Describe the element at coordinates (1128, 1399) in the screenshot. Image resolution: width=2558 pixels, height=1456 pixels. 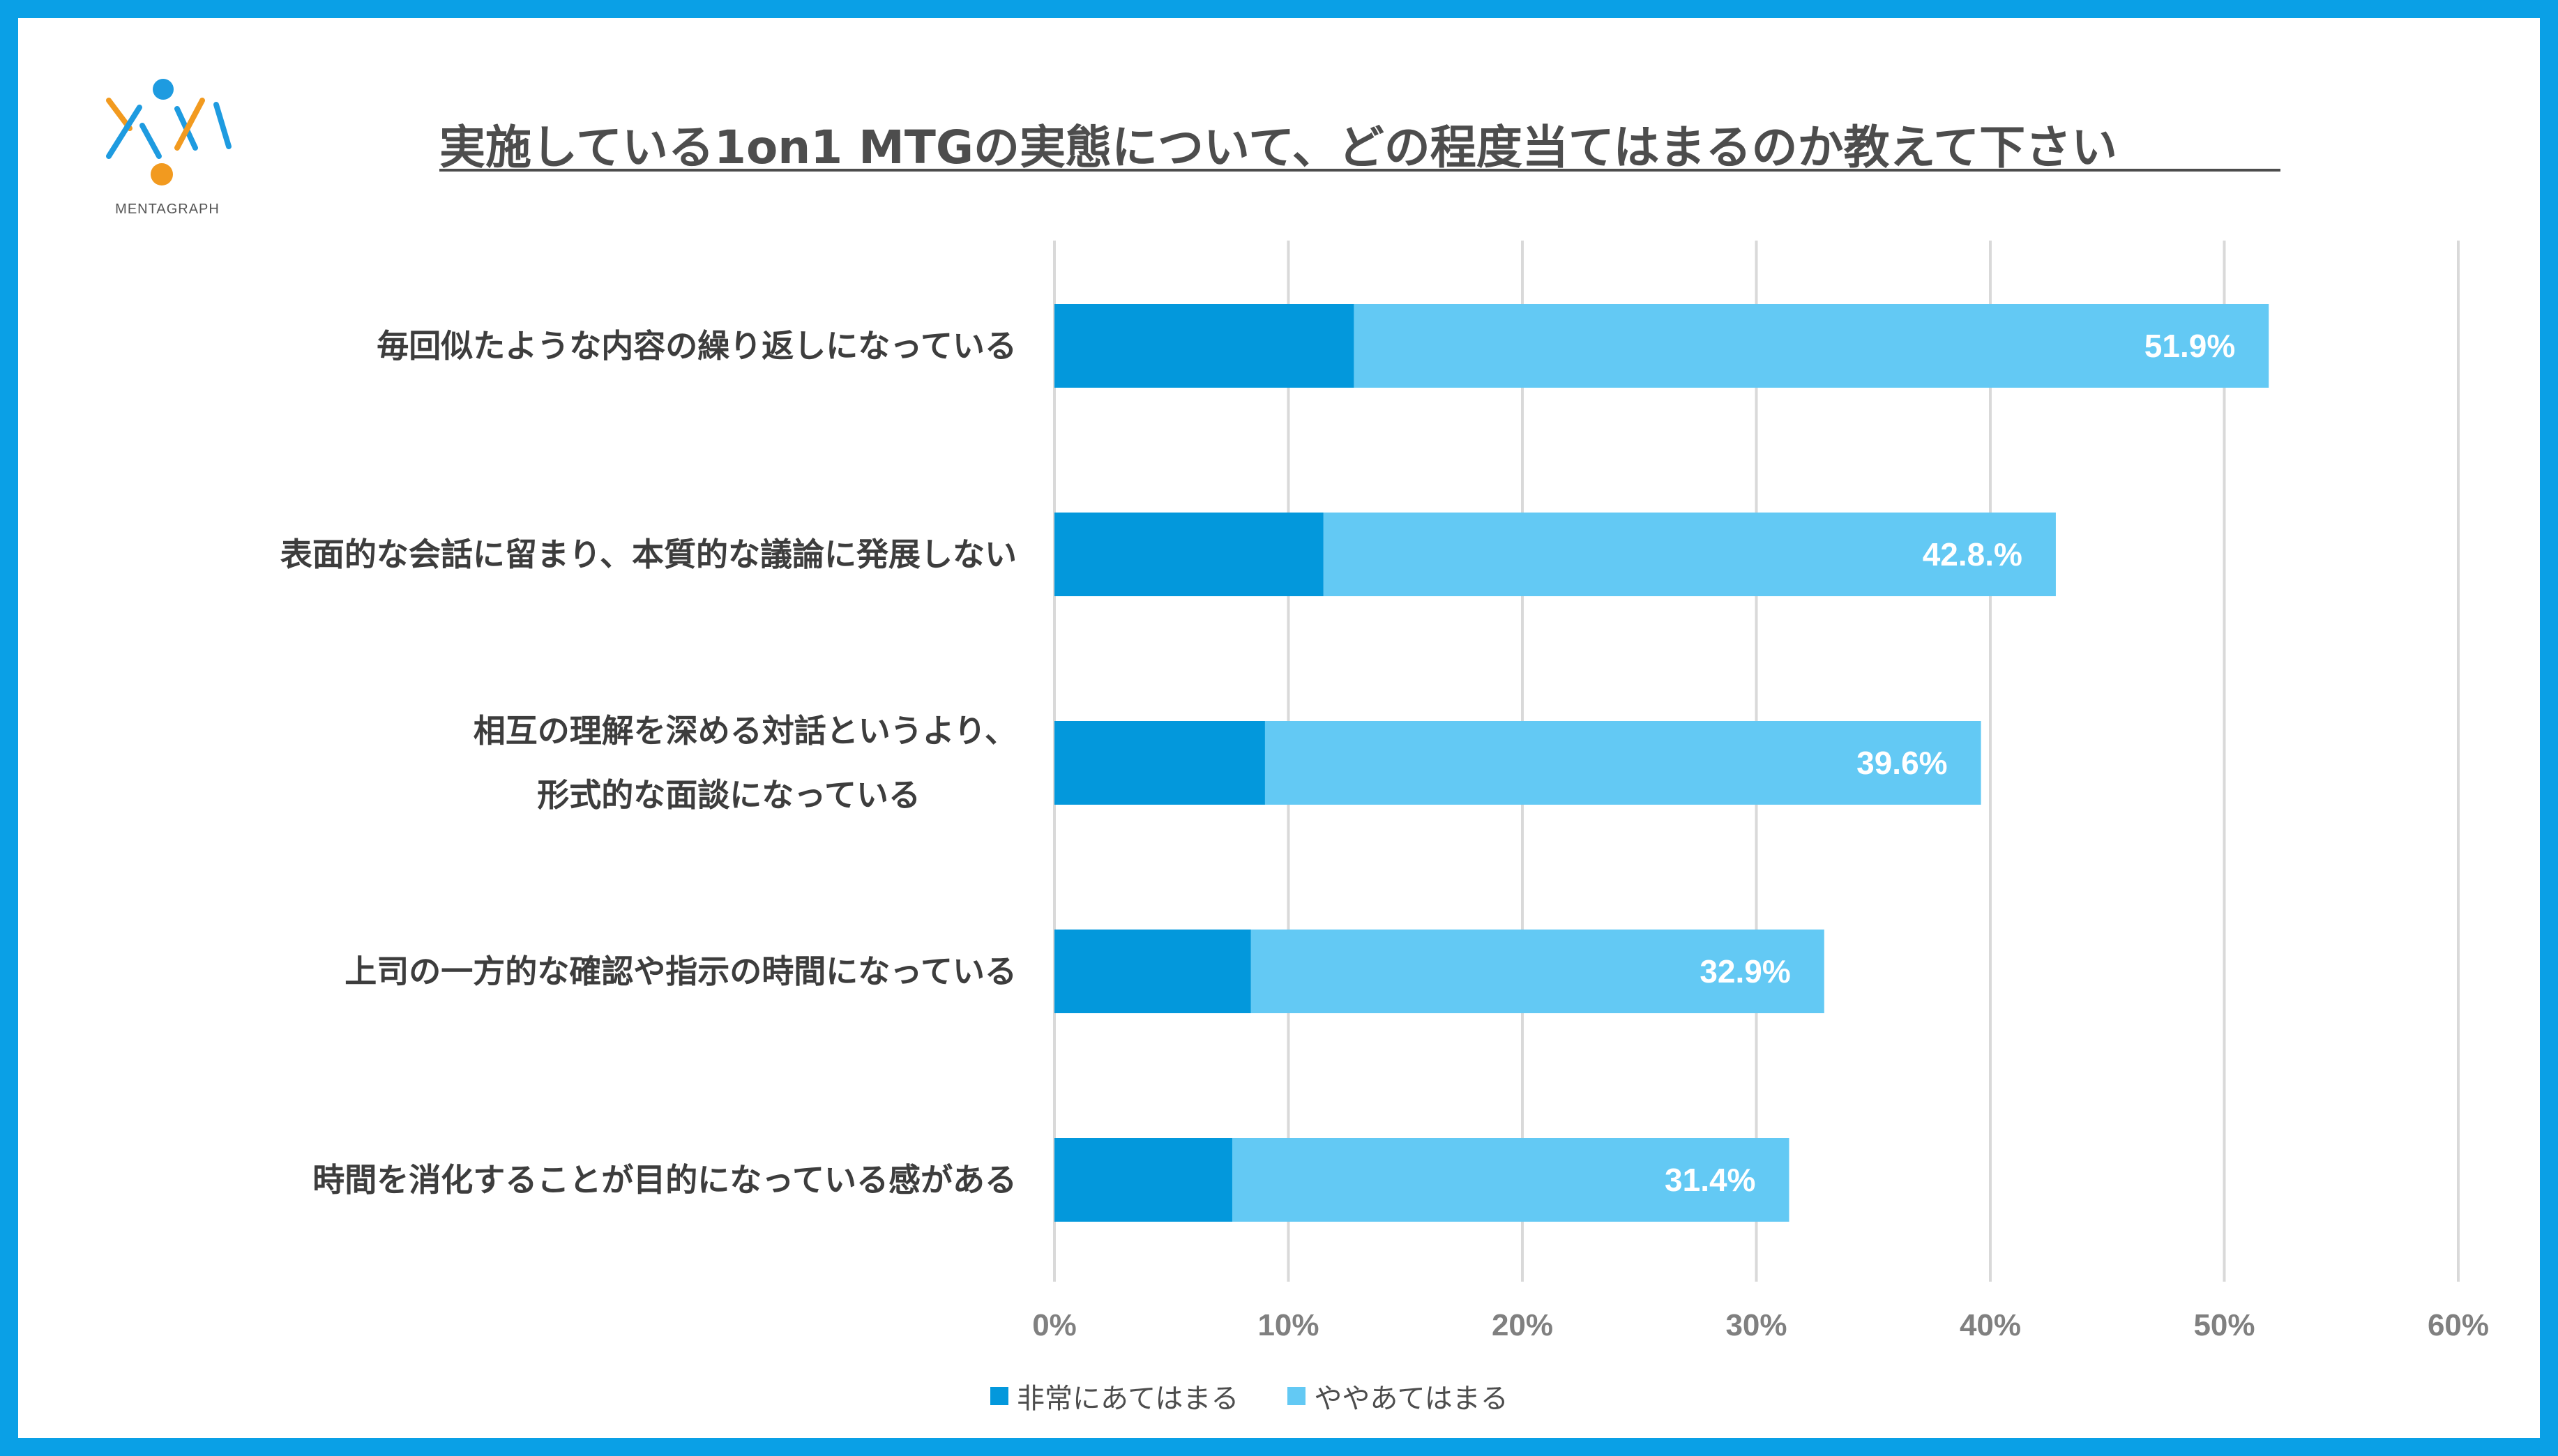
I see `legend-label-series1: 非常にあてはまる` at that location.